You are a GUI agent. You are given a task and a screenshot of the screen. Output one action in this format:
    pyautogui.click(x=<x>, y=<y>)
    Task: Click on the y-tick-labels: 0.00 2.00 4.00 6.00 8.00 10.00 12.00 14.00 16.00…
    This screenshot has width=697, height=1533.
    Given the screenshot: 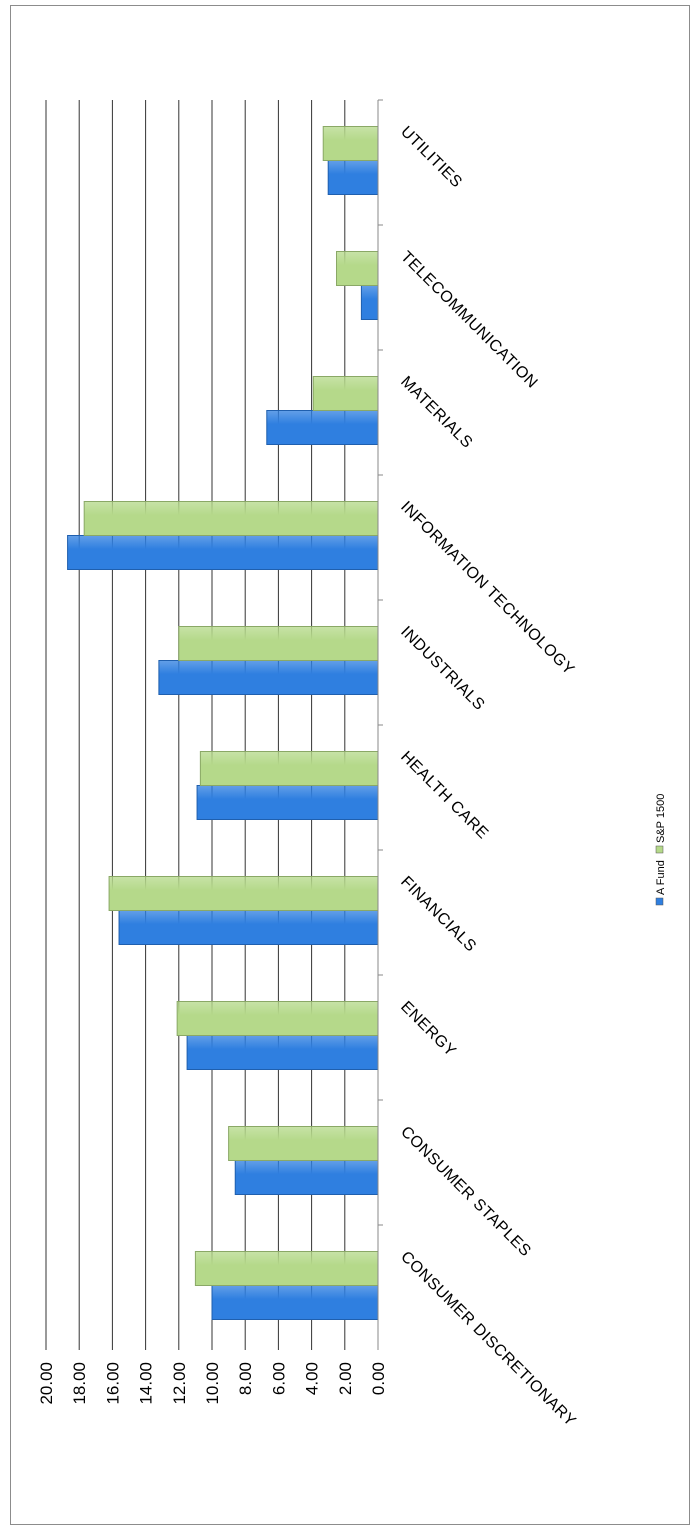 What is the action you would take?
    pyautogui.click(x=212, y=1383)
    